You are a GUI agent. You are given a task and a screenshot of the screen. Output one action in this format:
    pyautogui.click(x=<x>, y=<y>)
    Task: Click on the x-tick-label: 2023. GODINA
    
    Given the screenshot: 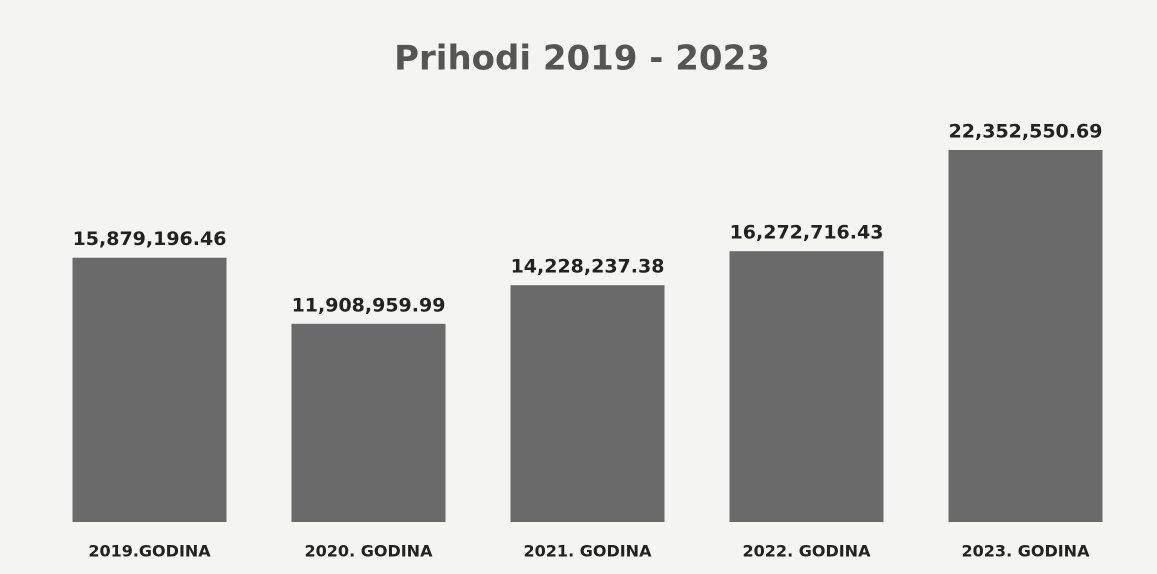 What is the action you would take?
    pyautogui.click(x=1026, y=551)
    